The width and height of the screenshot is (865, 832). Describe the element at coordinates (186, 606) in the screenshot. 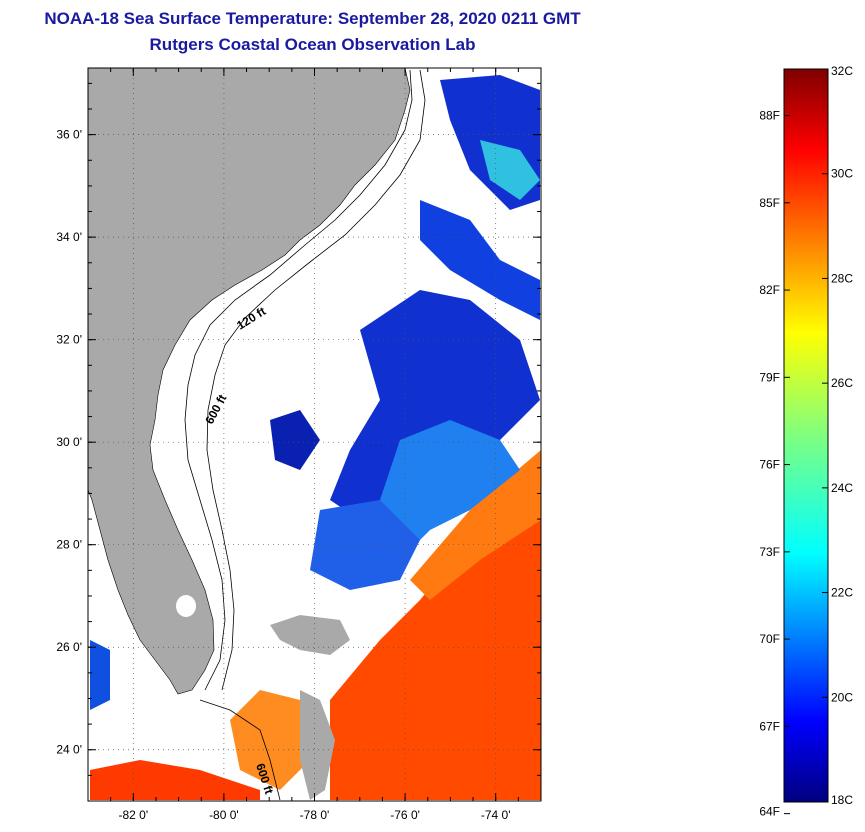

I see `lake-okeechobee` at that location.